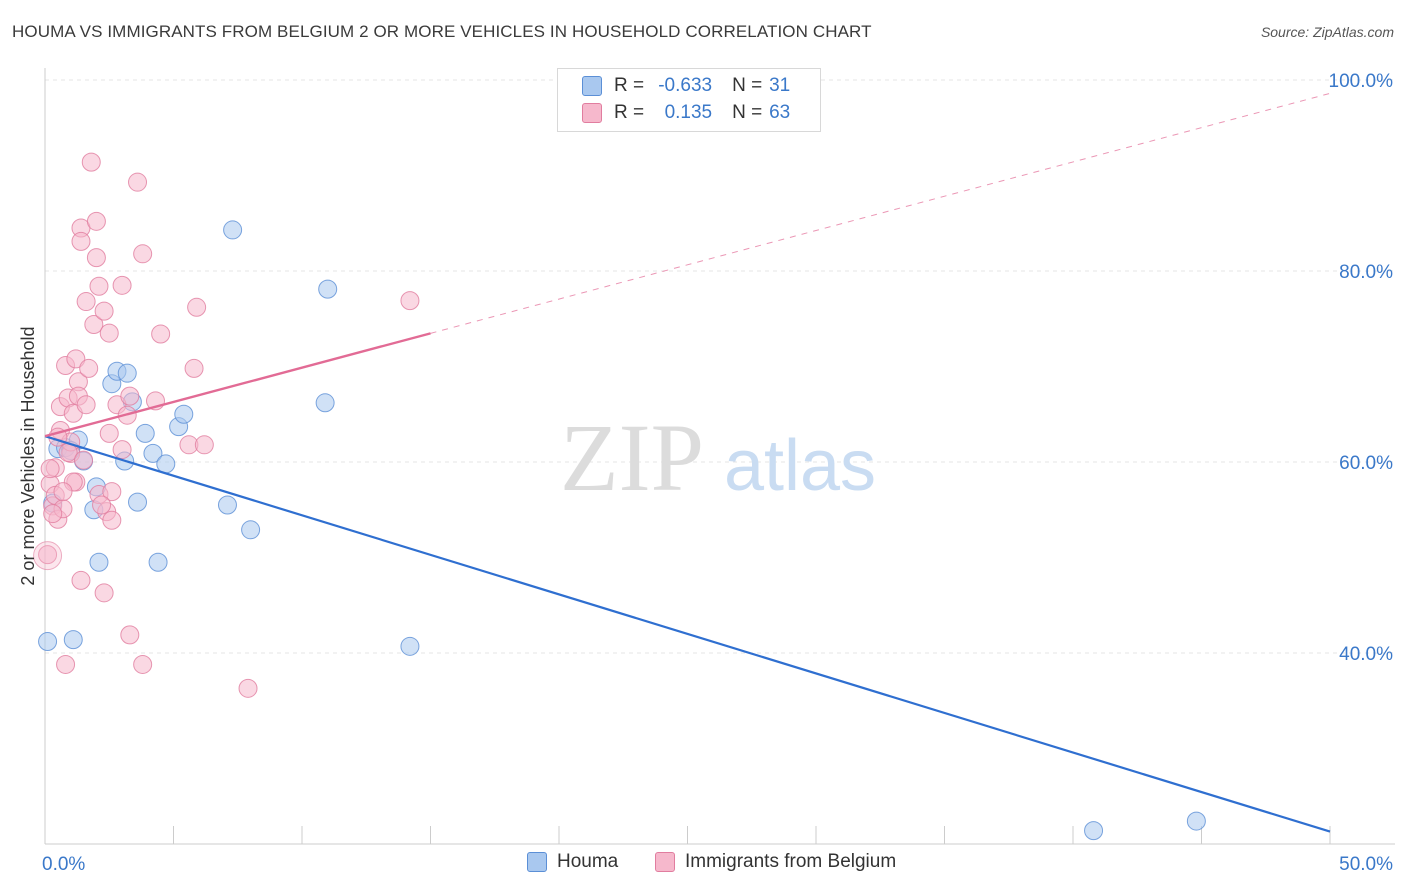 The width and height of the screenshot is (1406, 892). I want to click on bottom-legend-swatch-belgium, so click(665, 862).